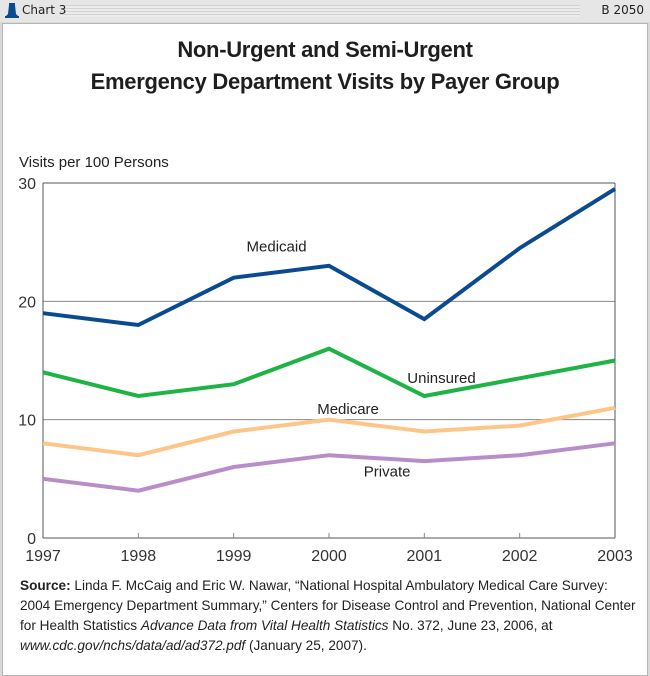  Describe the element at coordinates (325, 49) in the screenshot. I see `chart-title-line-1: Non-Urgent and Semi-Urgent` at that location.